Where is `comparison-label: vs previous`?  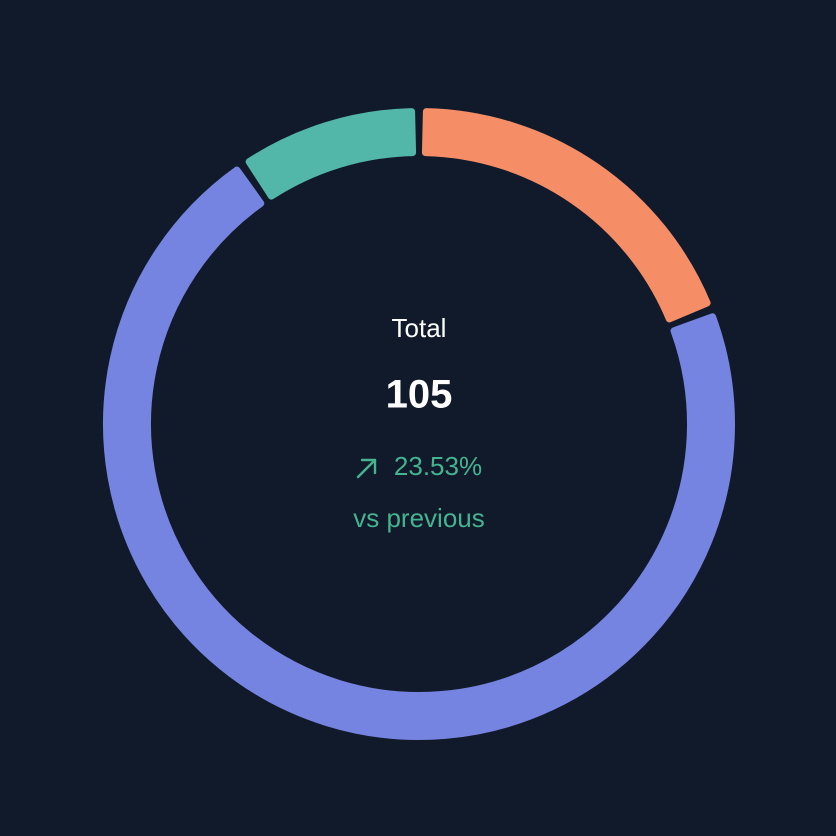 comparison-label: vs previous is located at coordinates (419, 518).